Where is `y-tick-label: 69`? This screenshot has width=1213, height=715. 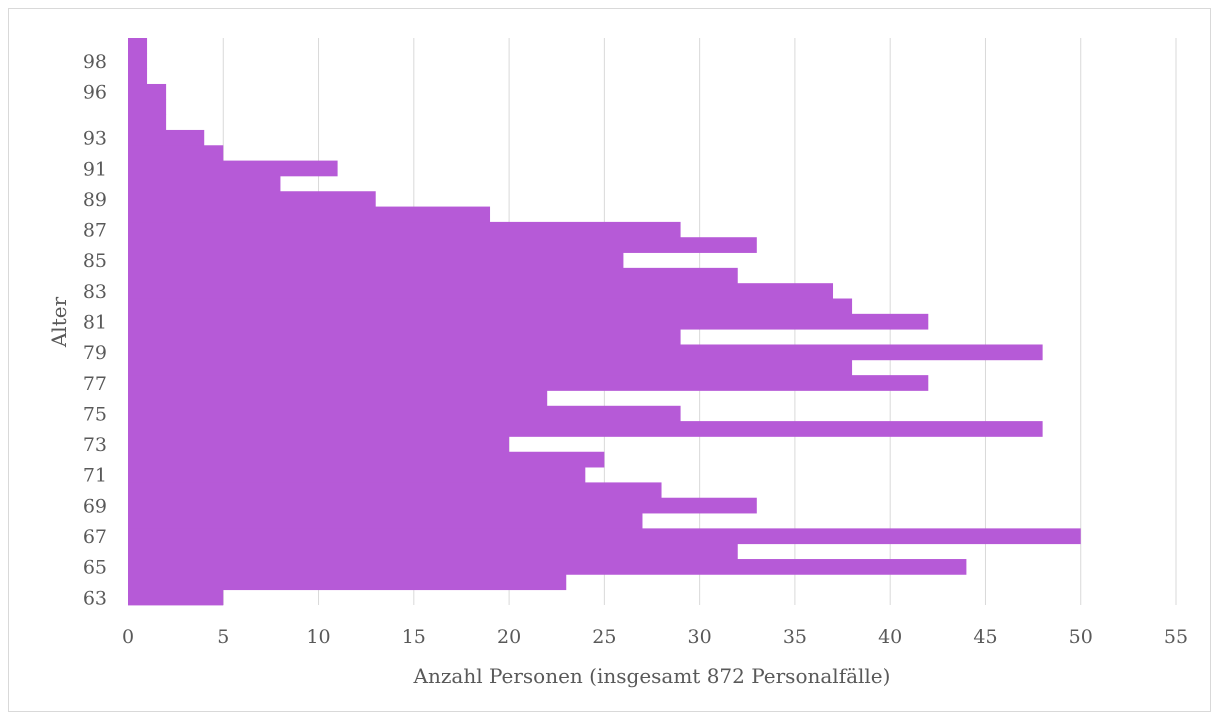
y-tick-label: 69 is located at coordinates (95, 506).